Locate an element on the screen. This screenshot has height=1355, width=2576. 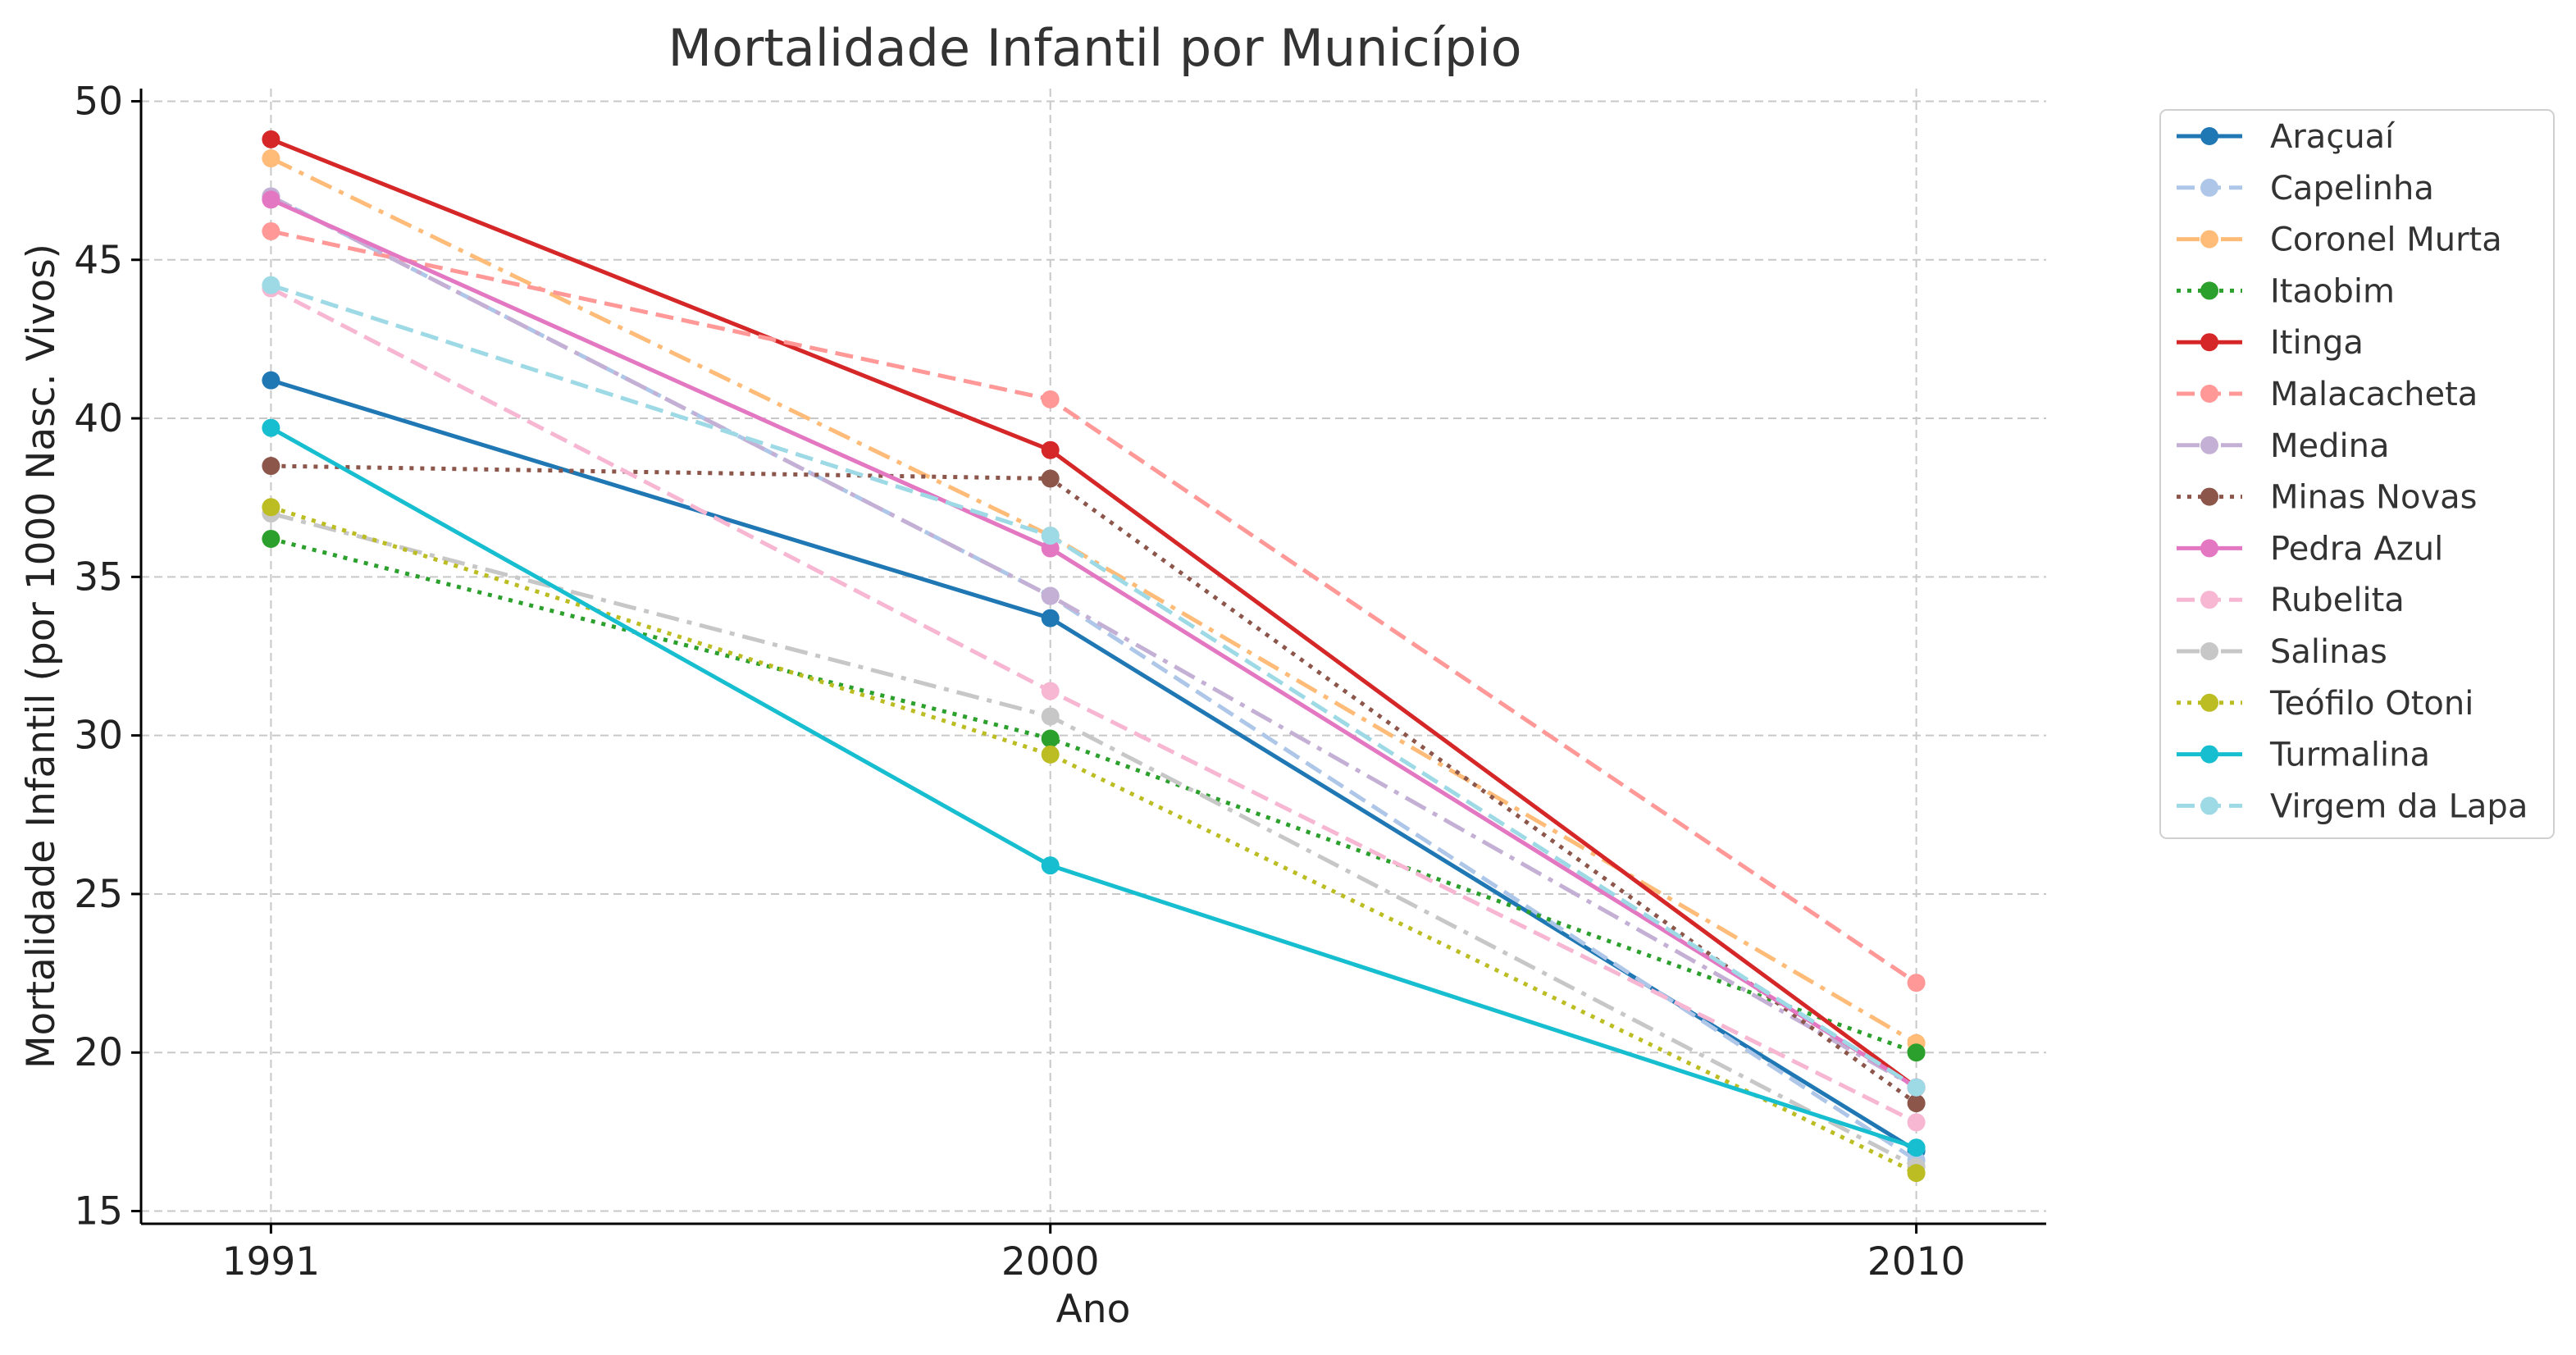
legend-entry: Virgem da Lapa is located at coordinates (2352, 806).